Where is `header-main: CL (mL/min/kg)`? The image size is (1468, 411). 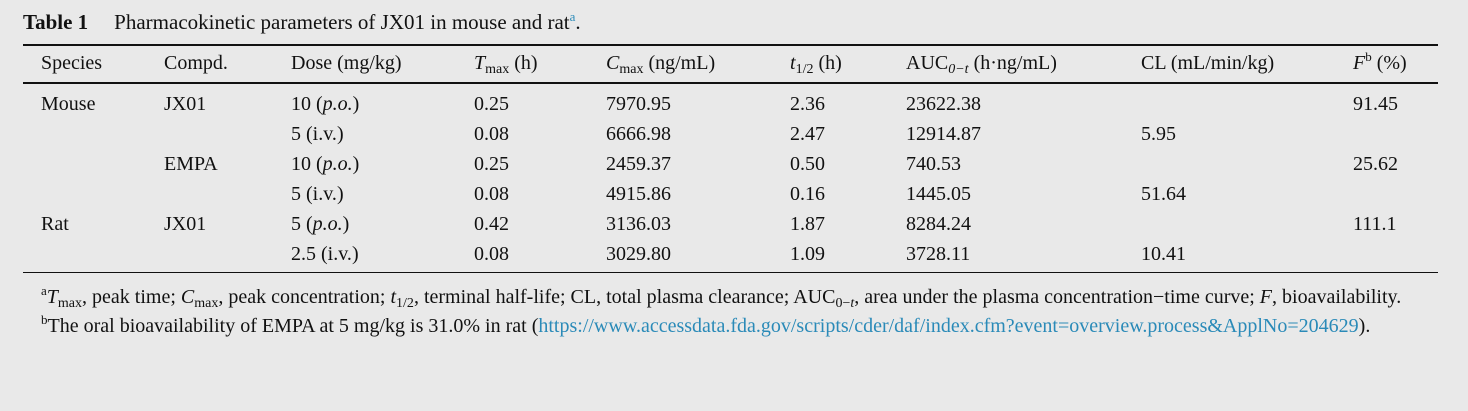
header-main: CL (mL/min/kg) is located at coordinates (1208, 63).